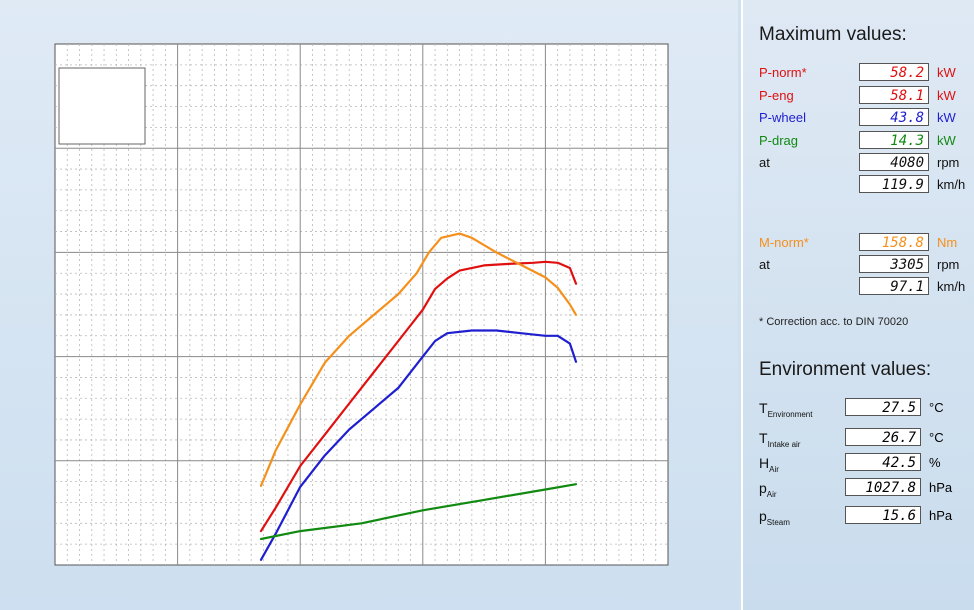 The image size is (974, 610). Describe the element at coordinates (102, 106) in the screenshot. I see `legend-box` at that location.